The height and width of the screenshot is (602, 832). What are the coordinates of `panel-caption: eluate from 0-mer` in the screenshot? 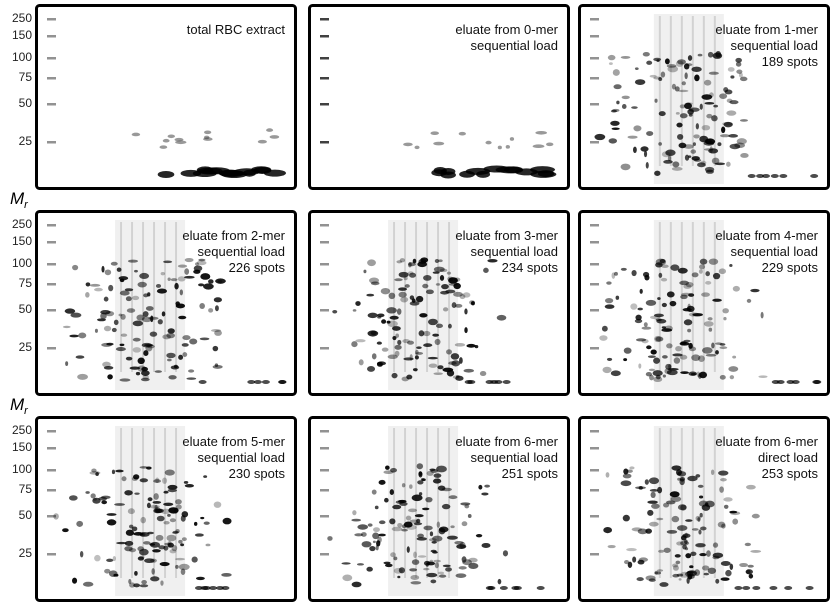 It's located at (506, 29).